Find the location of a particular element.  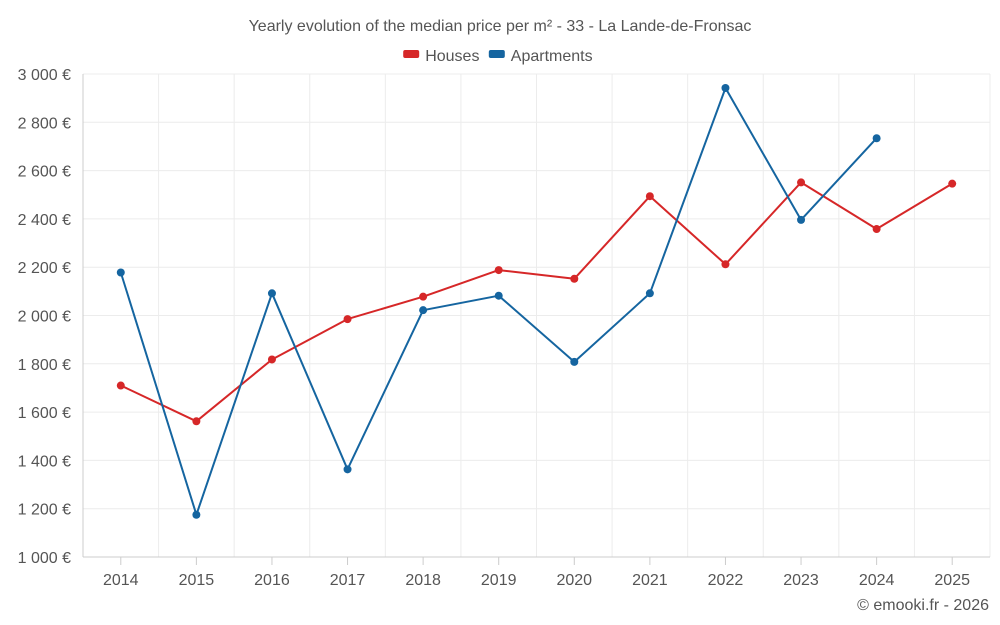

x-tick-label: 2018 is located at coordinates (423, 580).